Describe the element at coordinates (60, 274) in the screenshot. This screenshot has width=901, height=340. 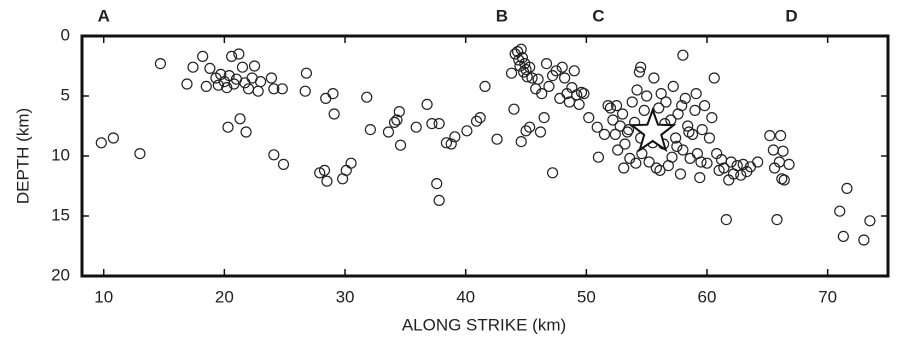
I see `y-tick-label: 20` at that location.